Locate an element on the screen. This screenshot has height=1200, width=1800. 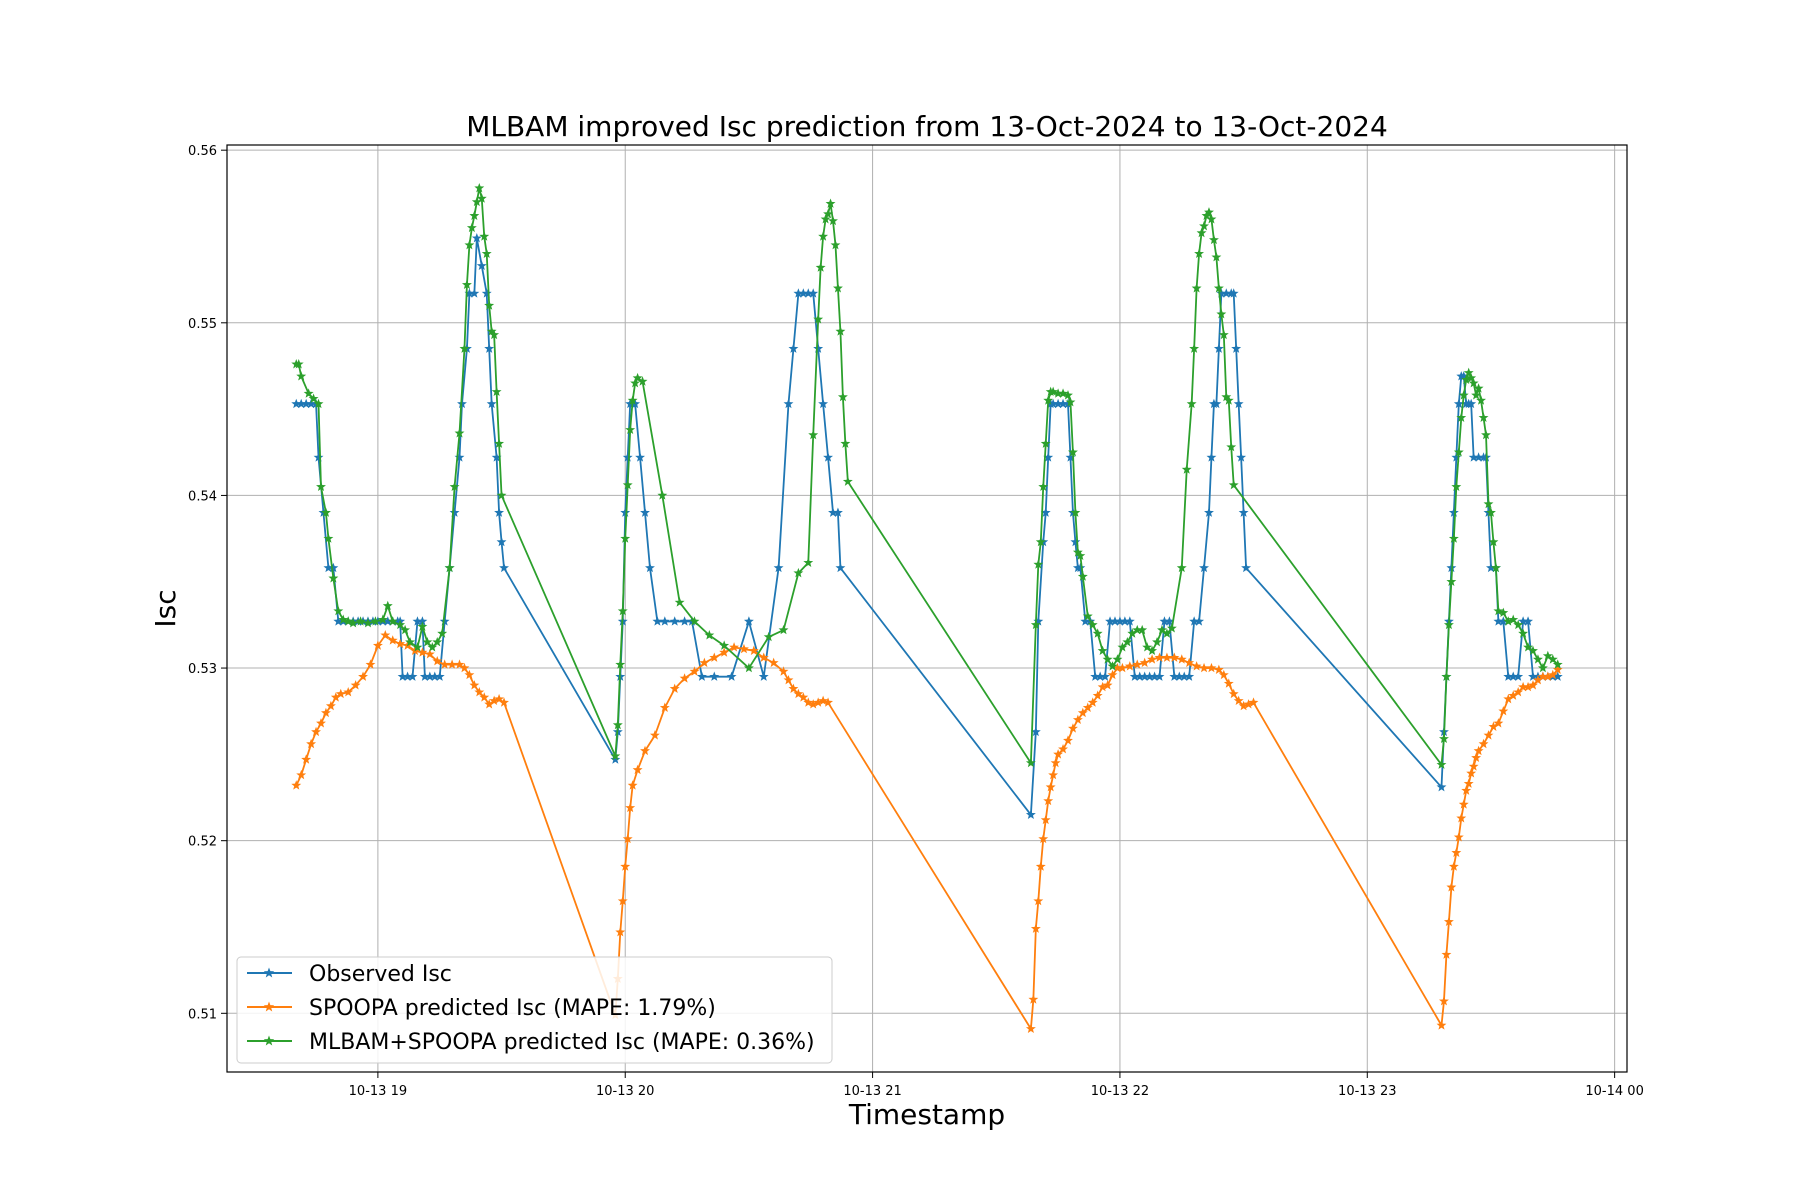
x-tick-label: 10-13 22 is located at coordinates (1120, 1091).